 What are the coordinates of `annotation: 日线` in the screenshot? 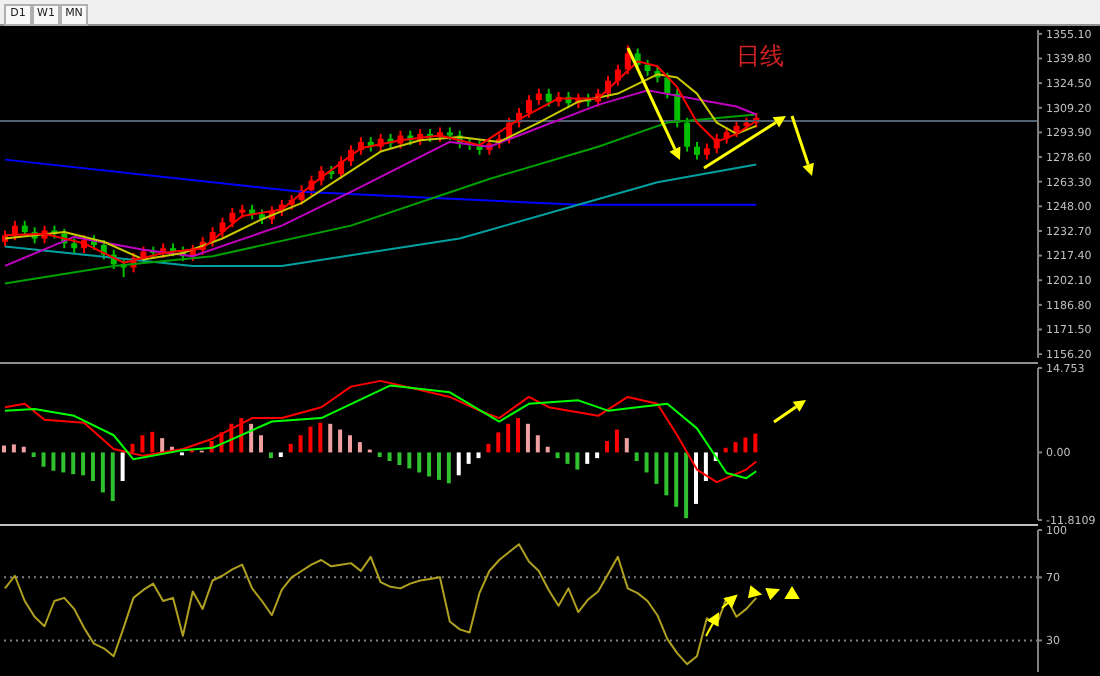 It's located at (760, 57).